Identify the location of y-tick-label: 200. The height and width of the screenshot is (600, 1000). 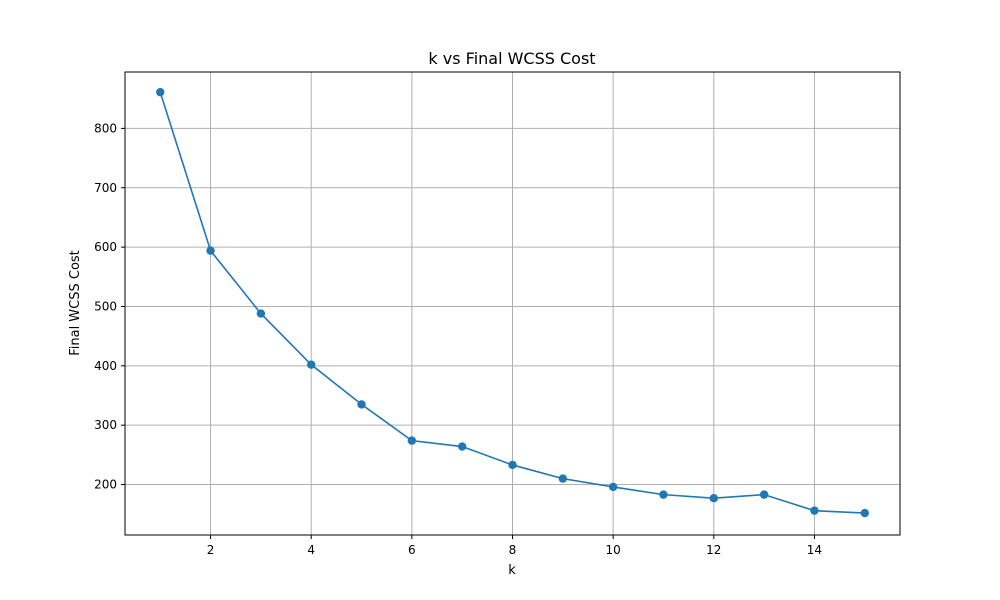
(105, 485).